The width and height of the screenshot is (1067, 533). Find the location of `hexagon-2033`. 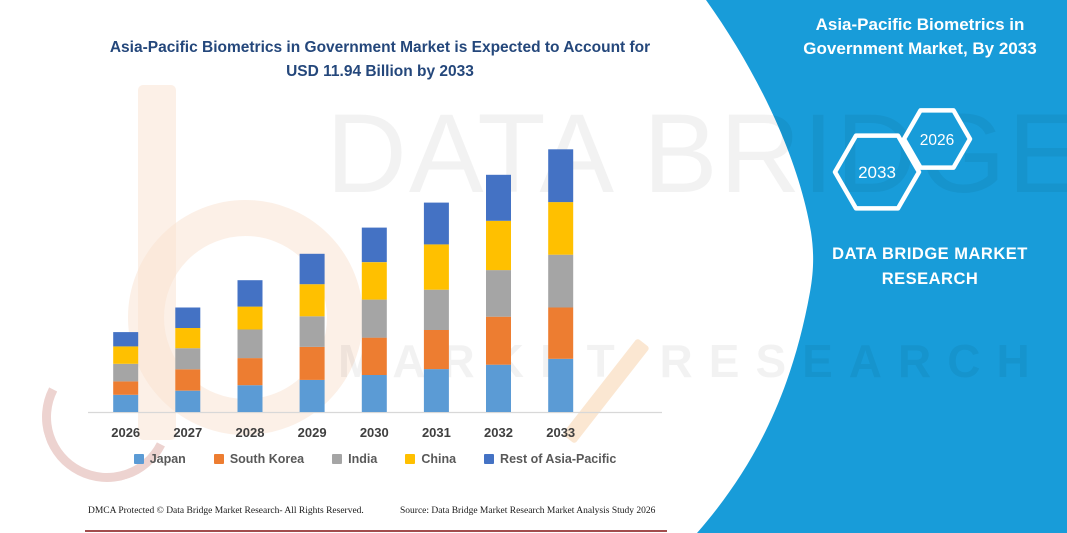

hexagon-2033 is located at coordinates (877, 172).